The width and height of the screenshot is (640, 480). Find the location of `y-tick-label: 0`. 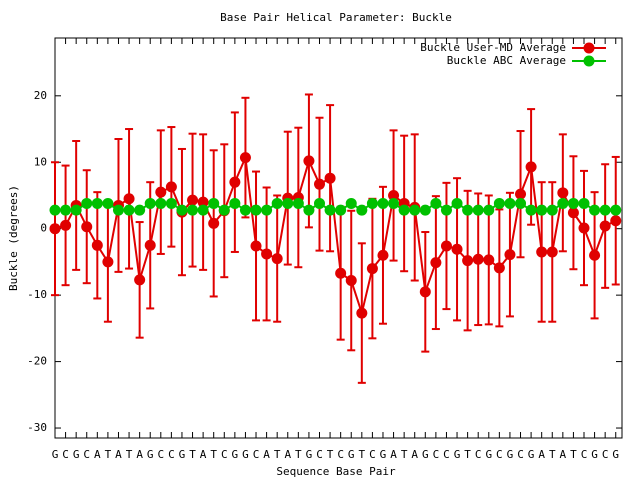

y-tick-label: 0 is located at coordinates (43, 228).